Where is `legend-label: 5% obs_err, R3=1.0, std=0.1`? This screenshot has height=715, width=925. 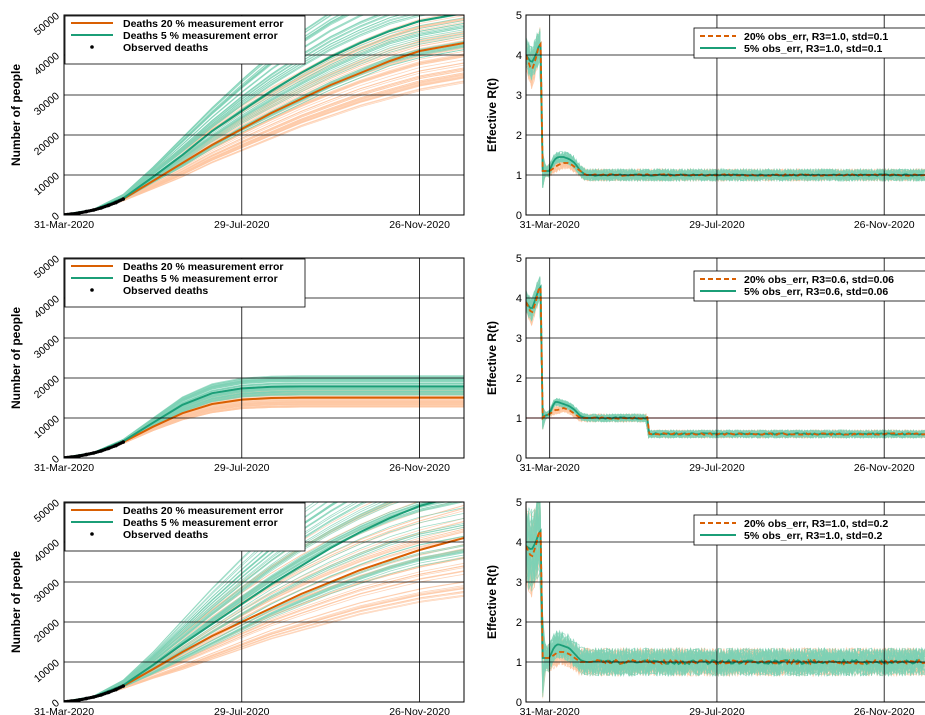 legend-label: 5% obs_err, R3=1.0, std=0.1 is located at coordinates (813, 49).